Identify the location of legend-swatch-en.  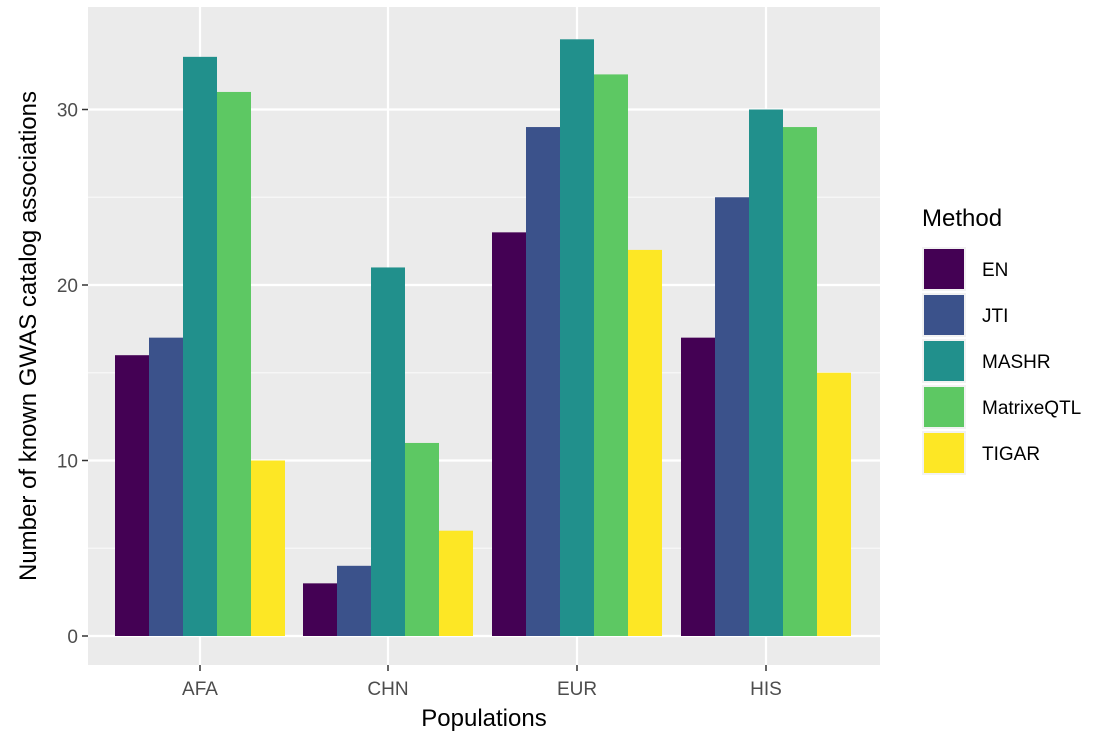
(944, 269).